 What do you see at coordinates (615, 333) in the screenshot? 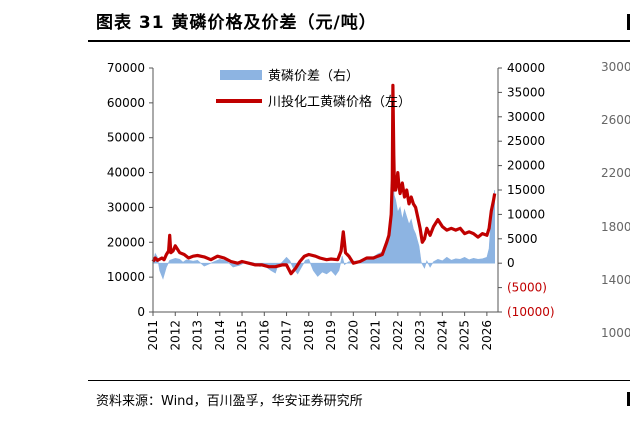
I see `adjacent-chart-tick-label: 1000` at bounding box center [615, 333].